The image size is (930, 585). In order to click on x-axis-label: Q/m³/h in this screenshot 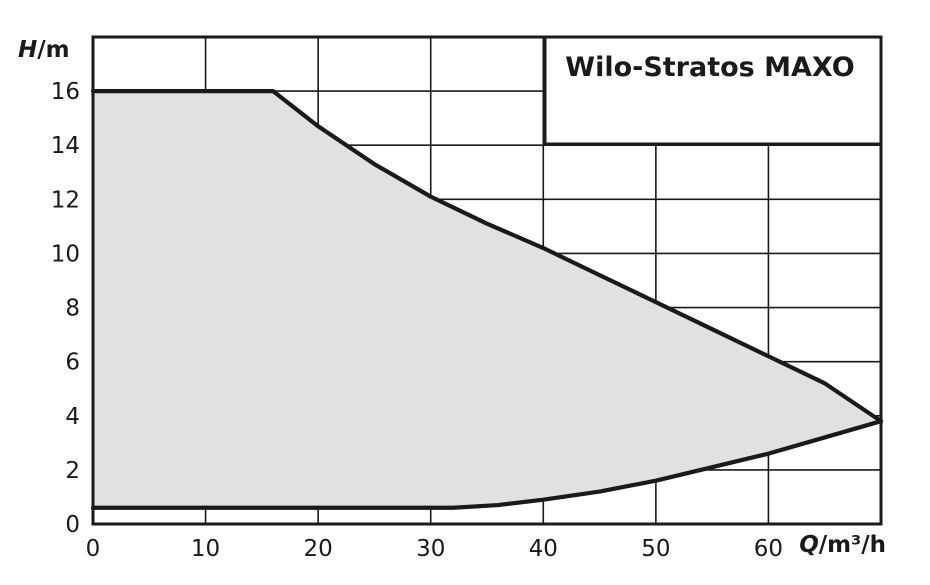, I will do `click(842, 545)`.